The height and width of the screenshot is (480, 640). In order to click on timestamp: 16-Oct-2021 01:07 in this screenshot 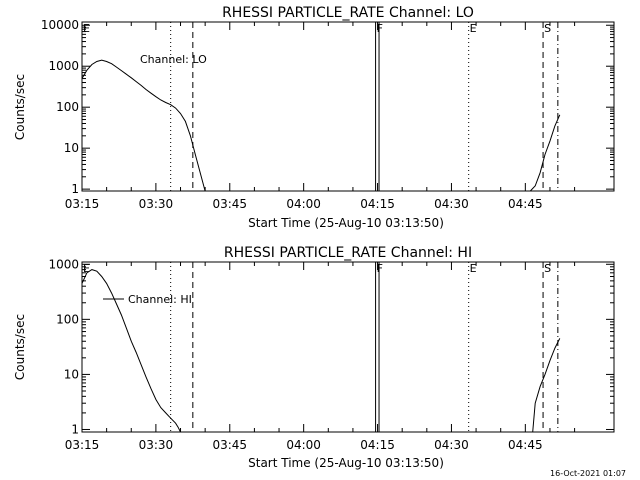, I will do `click(588, 473)`.